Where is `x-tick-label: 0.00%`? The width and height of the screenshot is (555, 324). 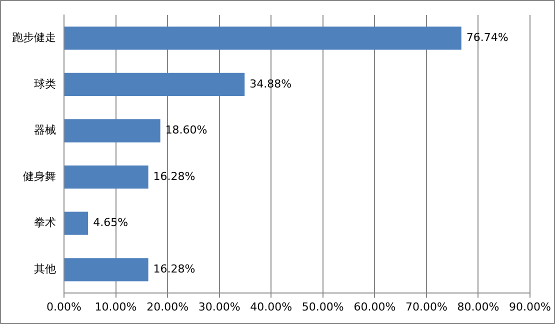
x-tick-label: 0.00% is located at coordinates (64, 307).